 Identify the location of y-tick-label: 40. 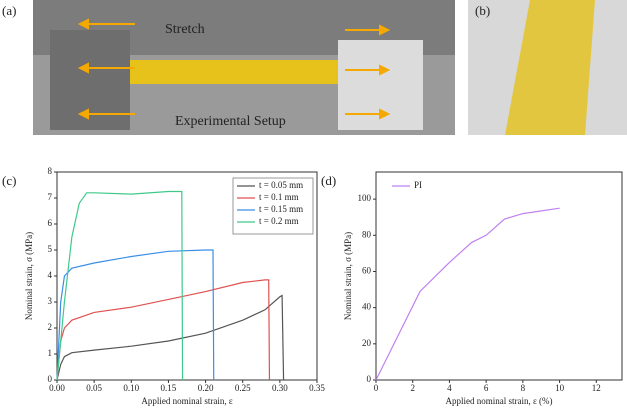
(367, 307).